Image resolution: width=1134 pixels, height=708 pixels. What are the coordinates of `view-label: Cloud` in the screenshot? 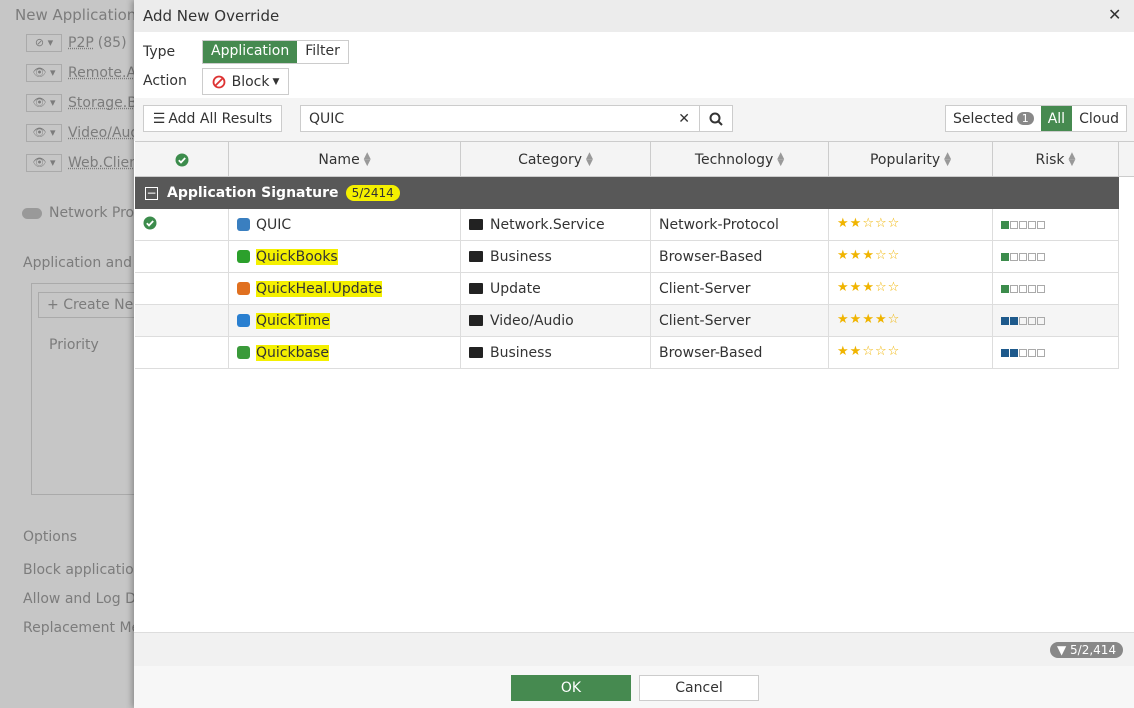 It's located at (1099, 118).